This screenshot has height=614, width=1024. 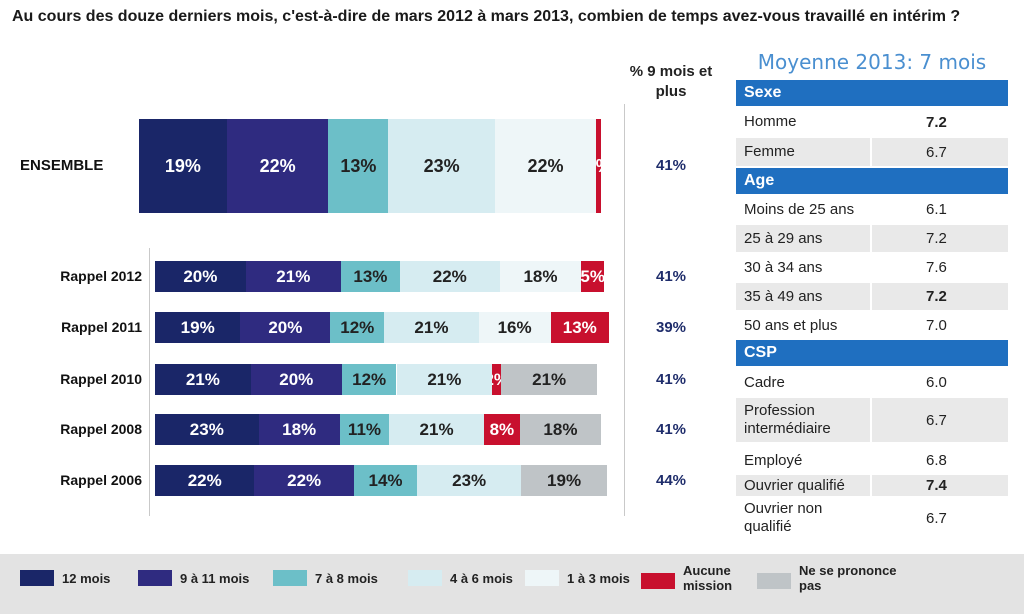 What do you see at coordinates (101, 378) in the screenshot?
I see `row-label: Rappel 2010` at bounding box center [101, 378].